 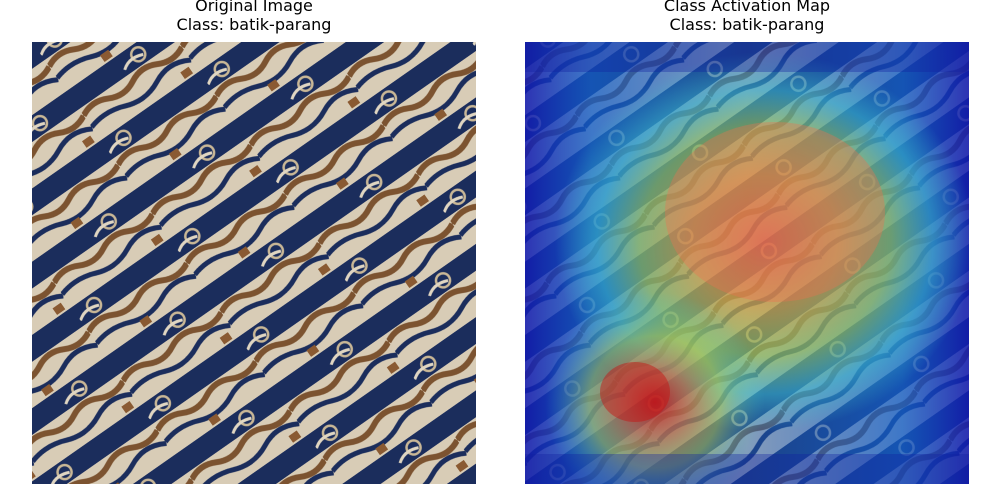 I want to click on panel-title-text: Original Image, so click(x=254, y=7).